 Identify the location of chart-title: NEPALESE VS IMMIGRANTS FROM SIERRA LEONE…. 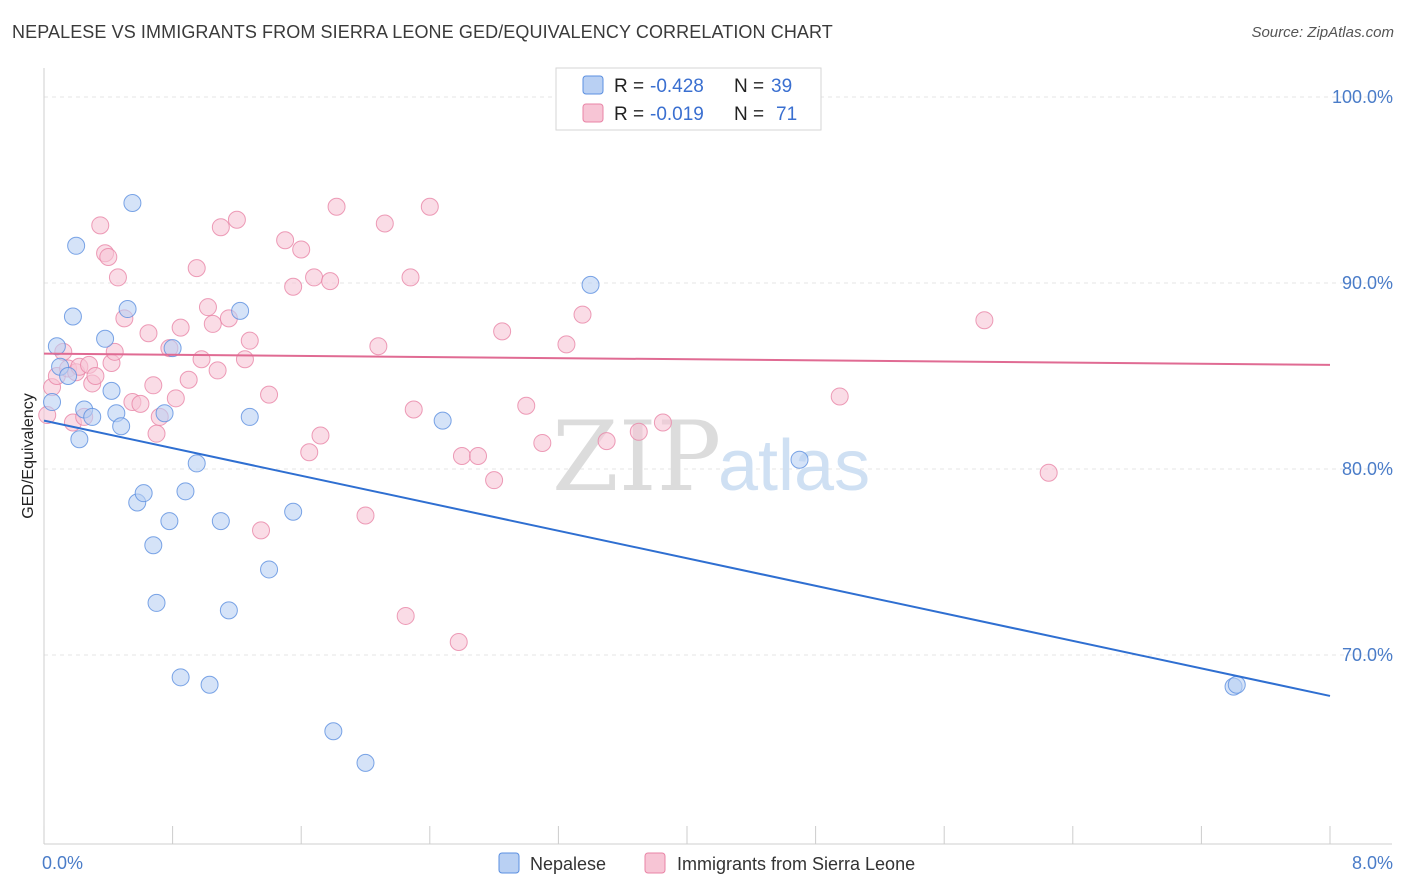
(422, 32).